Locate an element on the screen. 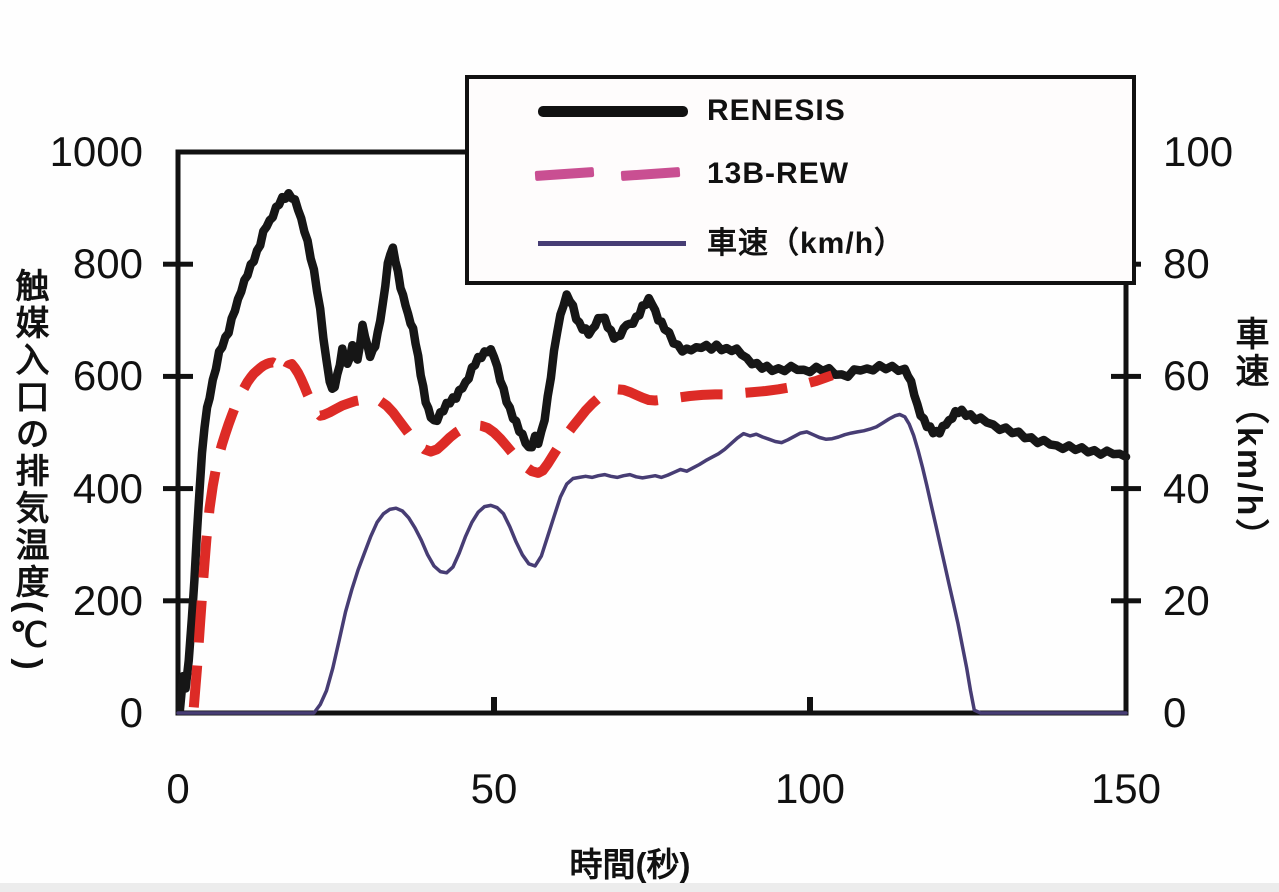 This screenshot has height=892, width=1279. page-edge-strip is located at coordinates (639, 887).